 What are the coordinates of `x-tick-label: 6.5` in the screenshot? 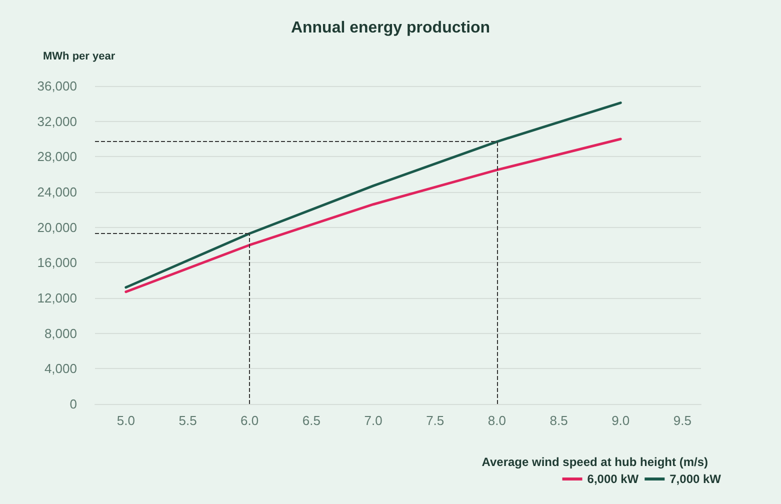 It's located at (311, 420).